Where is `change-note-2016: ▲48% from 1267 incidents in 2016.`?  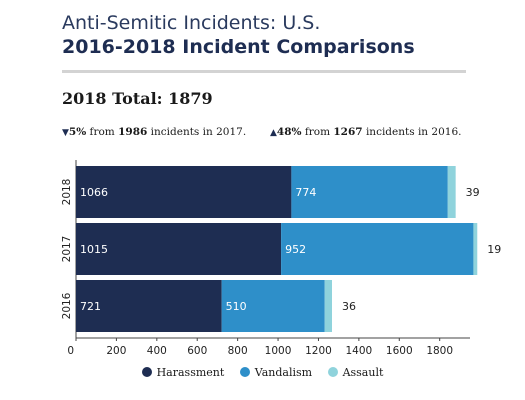
change-note-2016: ▲48% from 1267 incidents in 2016. is located at coordinates (366, 132).